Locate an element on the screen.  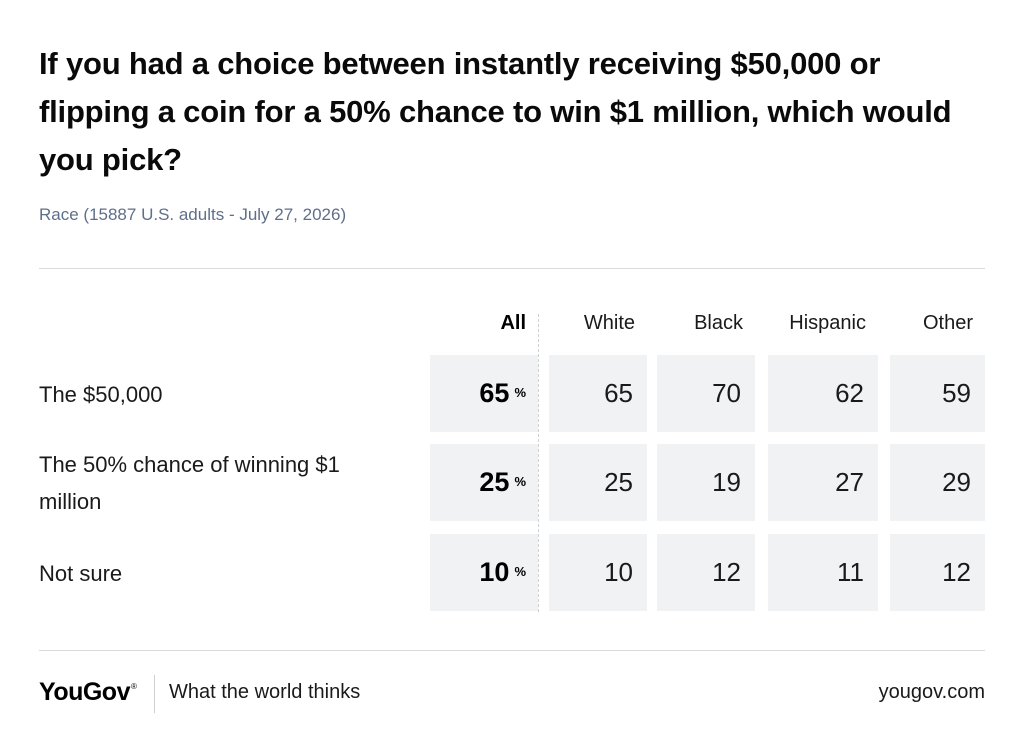
cell-value: 62 is located at coordinates (849, 393).